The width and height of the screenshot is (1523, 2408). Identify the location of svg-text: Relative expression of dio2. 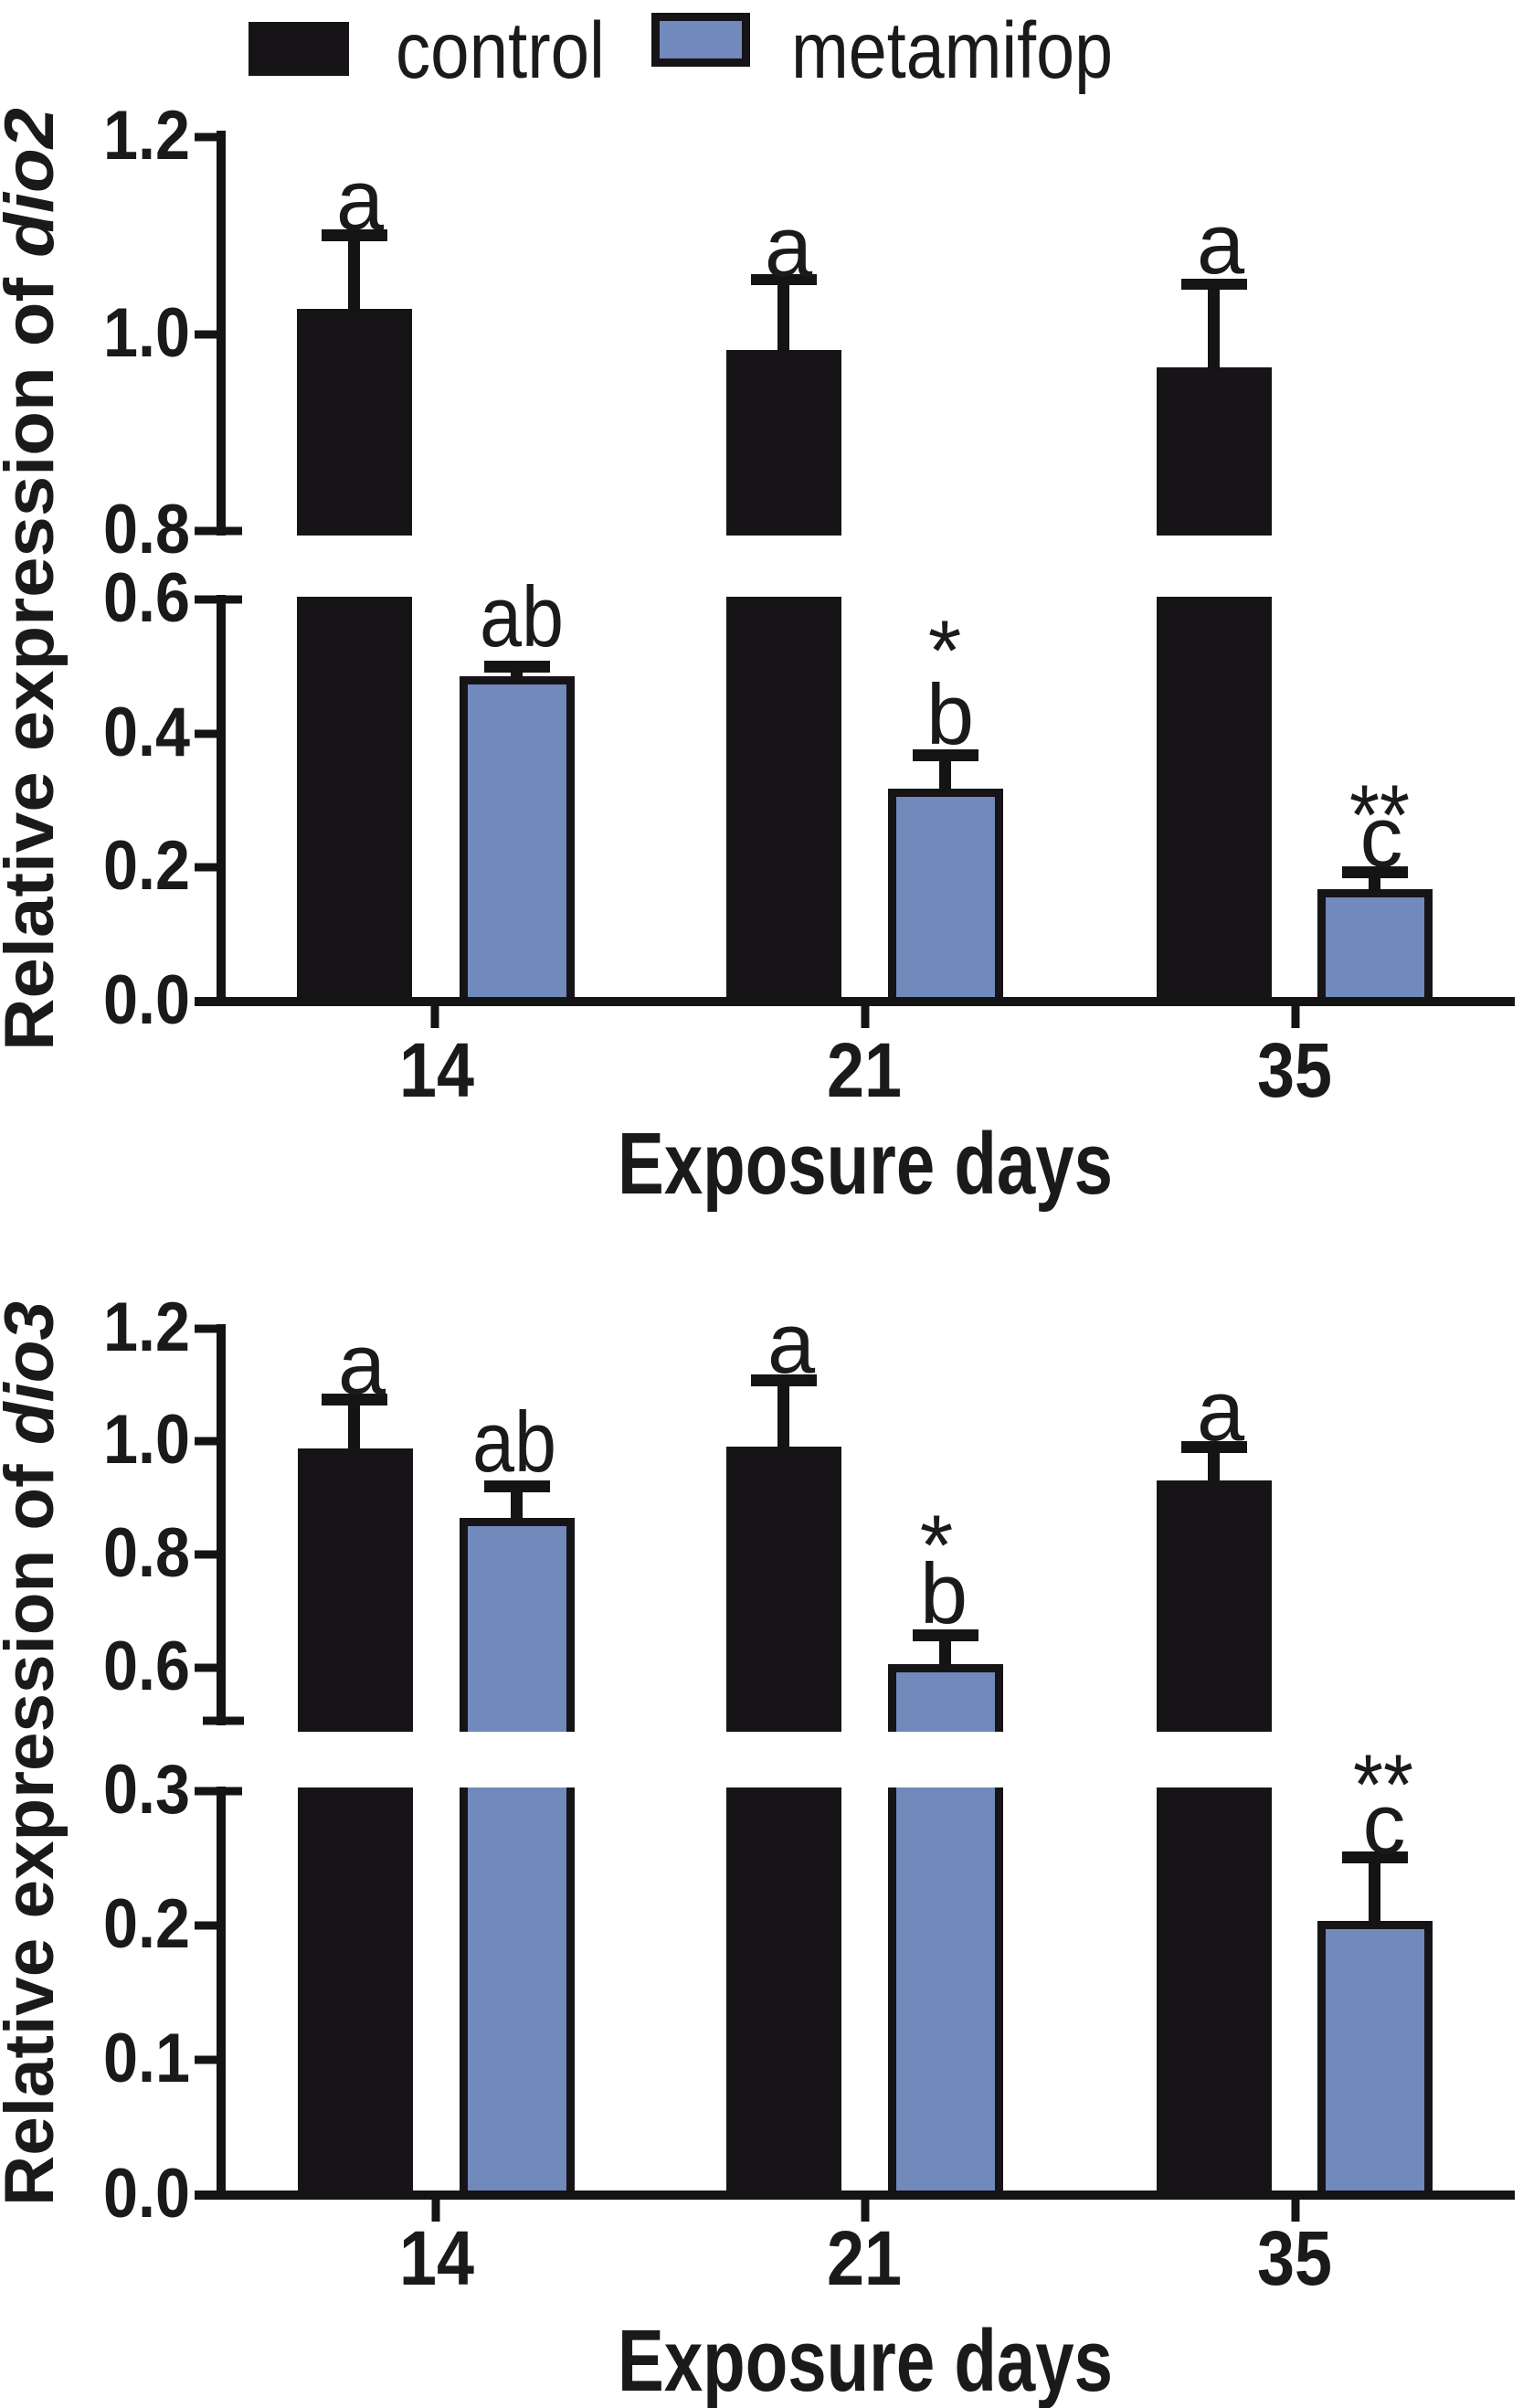
(34, 580).